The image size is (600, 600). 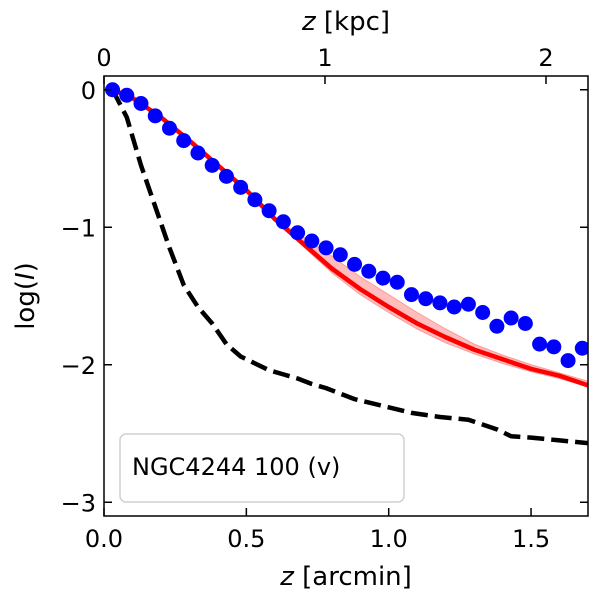 I want to click on x2-tick-label: 0, so click(x=103, y=58).